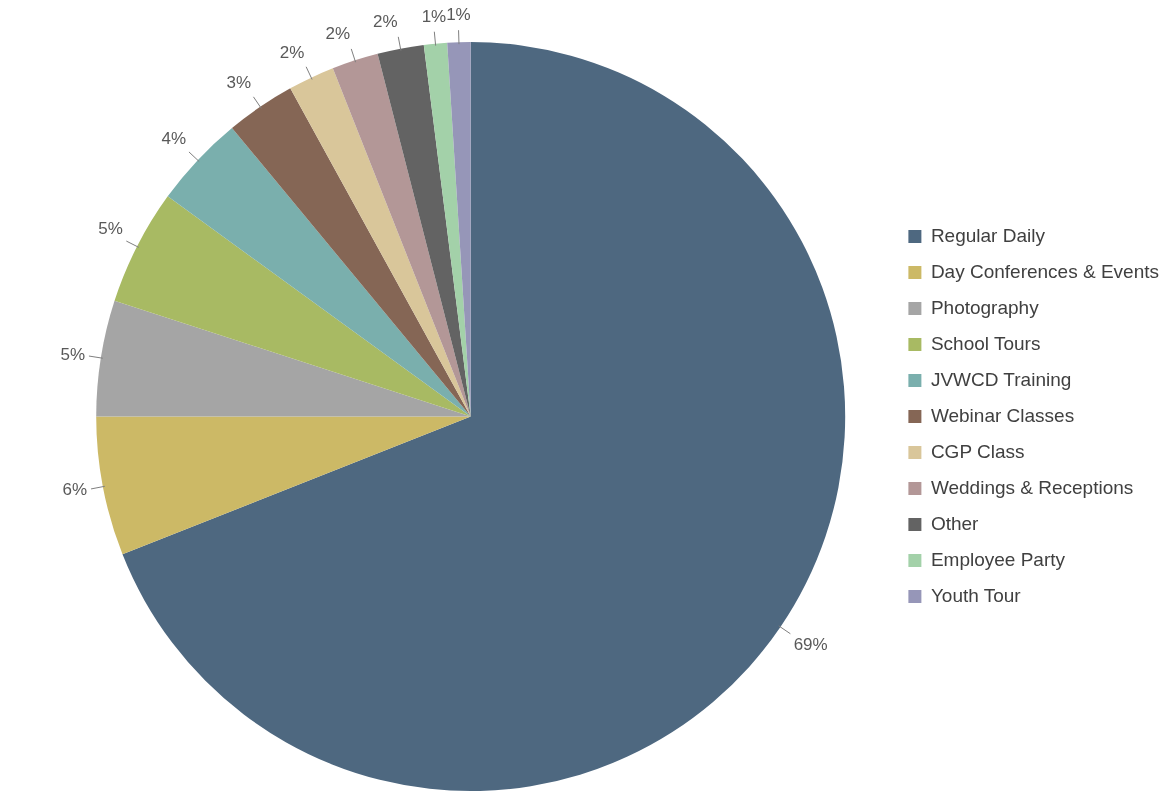  What do you see at coordinates (1045, 271) in the screenshot?
I see `legend-label: Day Conferences & Events` at bounding box center [1045, 271].